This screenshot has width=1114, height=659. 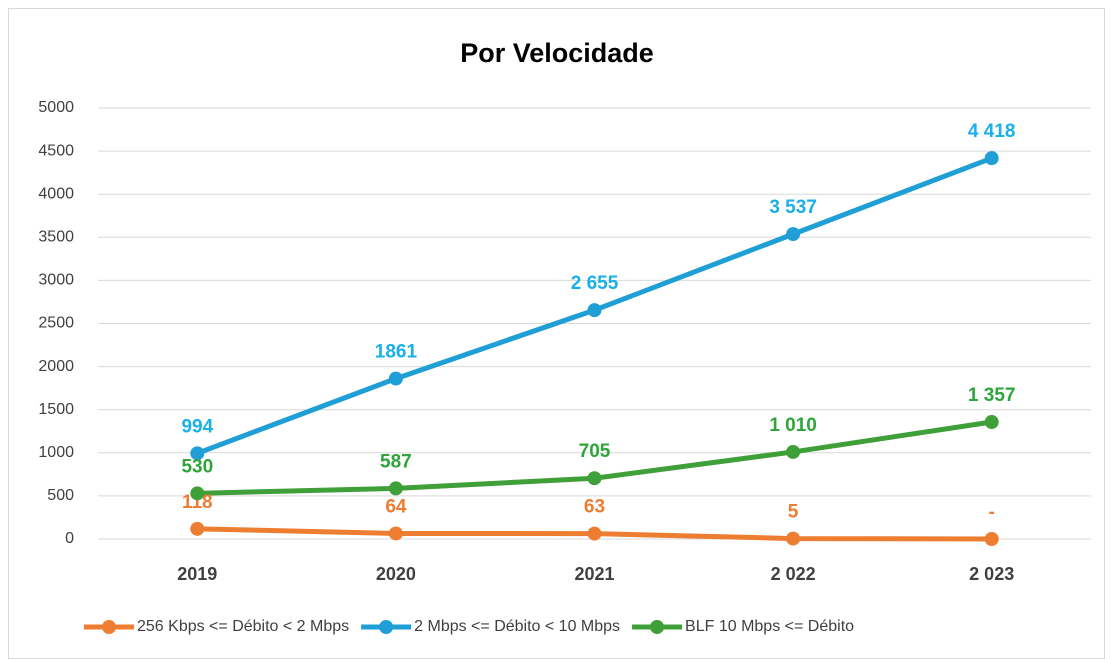 What do you see at coordinates (396, 352) in the screenshot?
I see `data-label: 1861` at bounding box center [396, 352].